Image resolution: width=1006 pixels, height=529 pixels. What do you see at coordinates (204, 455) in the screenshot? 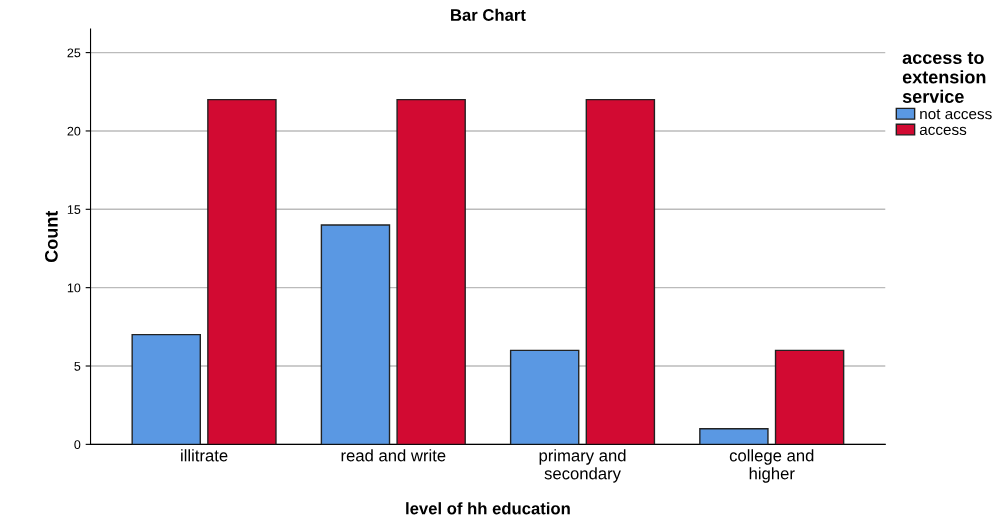
I see `x-tick-label: illitrate` at bounding box center [204, 455].